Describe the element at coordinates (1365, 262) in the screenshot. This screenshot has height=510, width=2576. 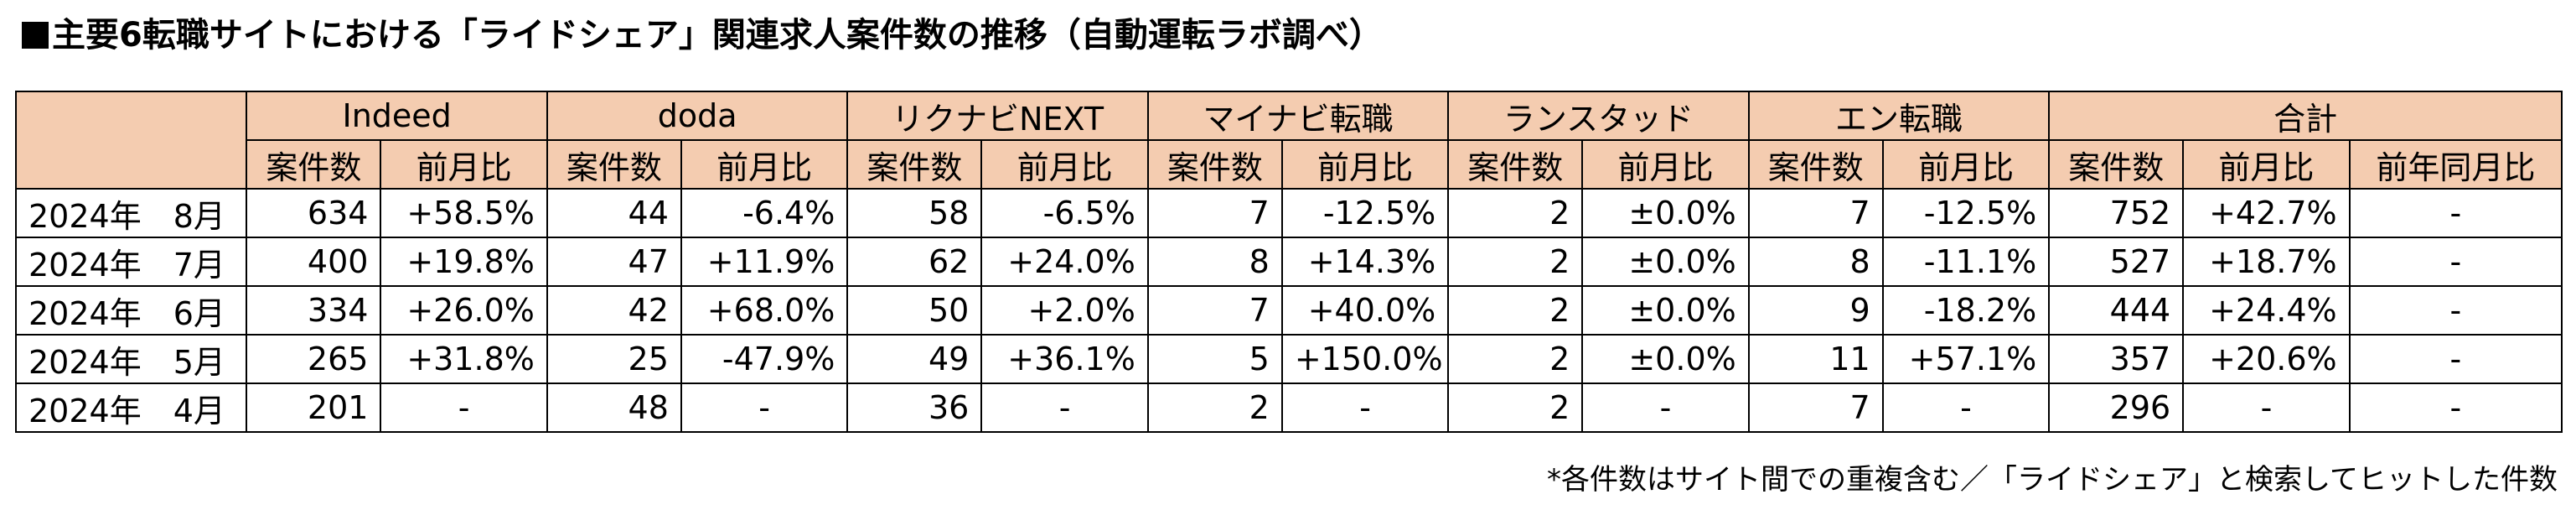
I see `mom-cell: +14.3%` at that location.